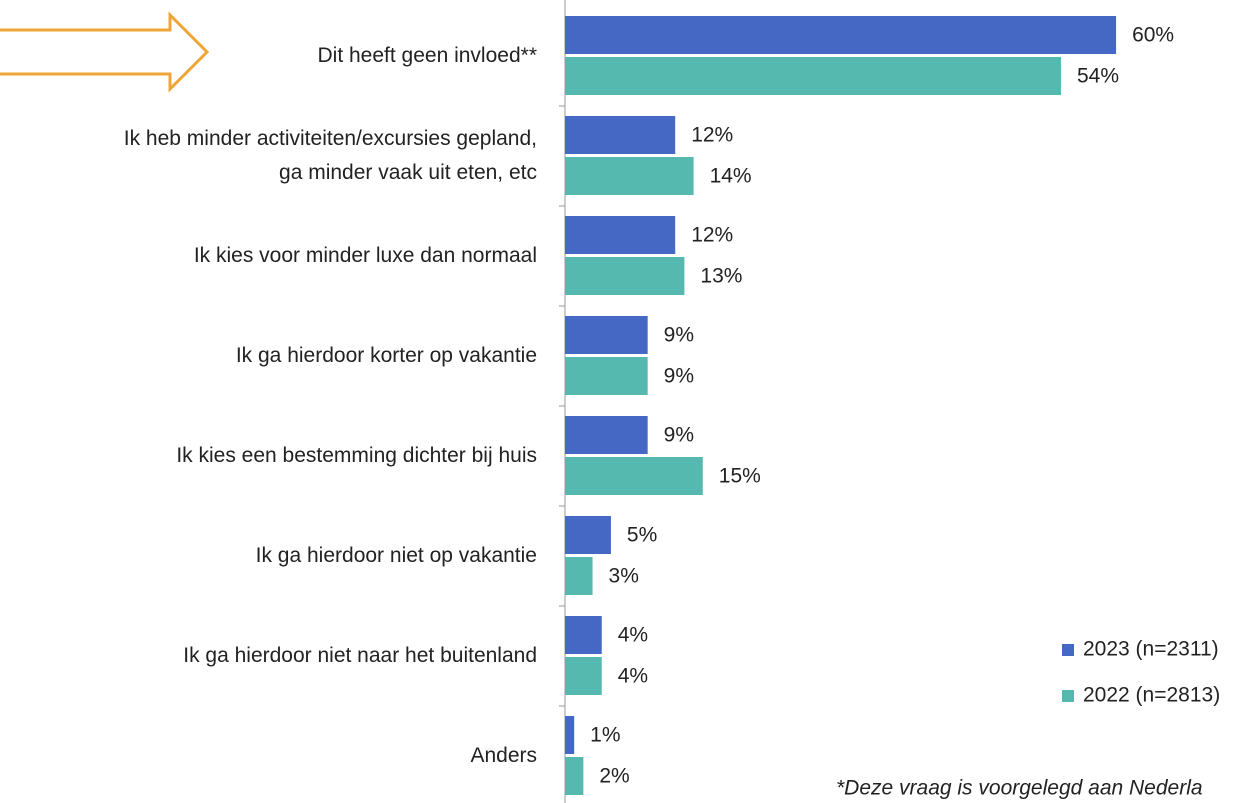 The width and height of the screenshot is (1260, 803). I want to click on category-label: Ik ga hierdoor niet naar het buitenland, so click(360, 655).